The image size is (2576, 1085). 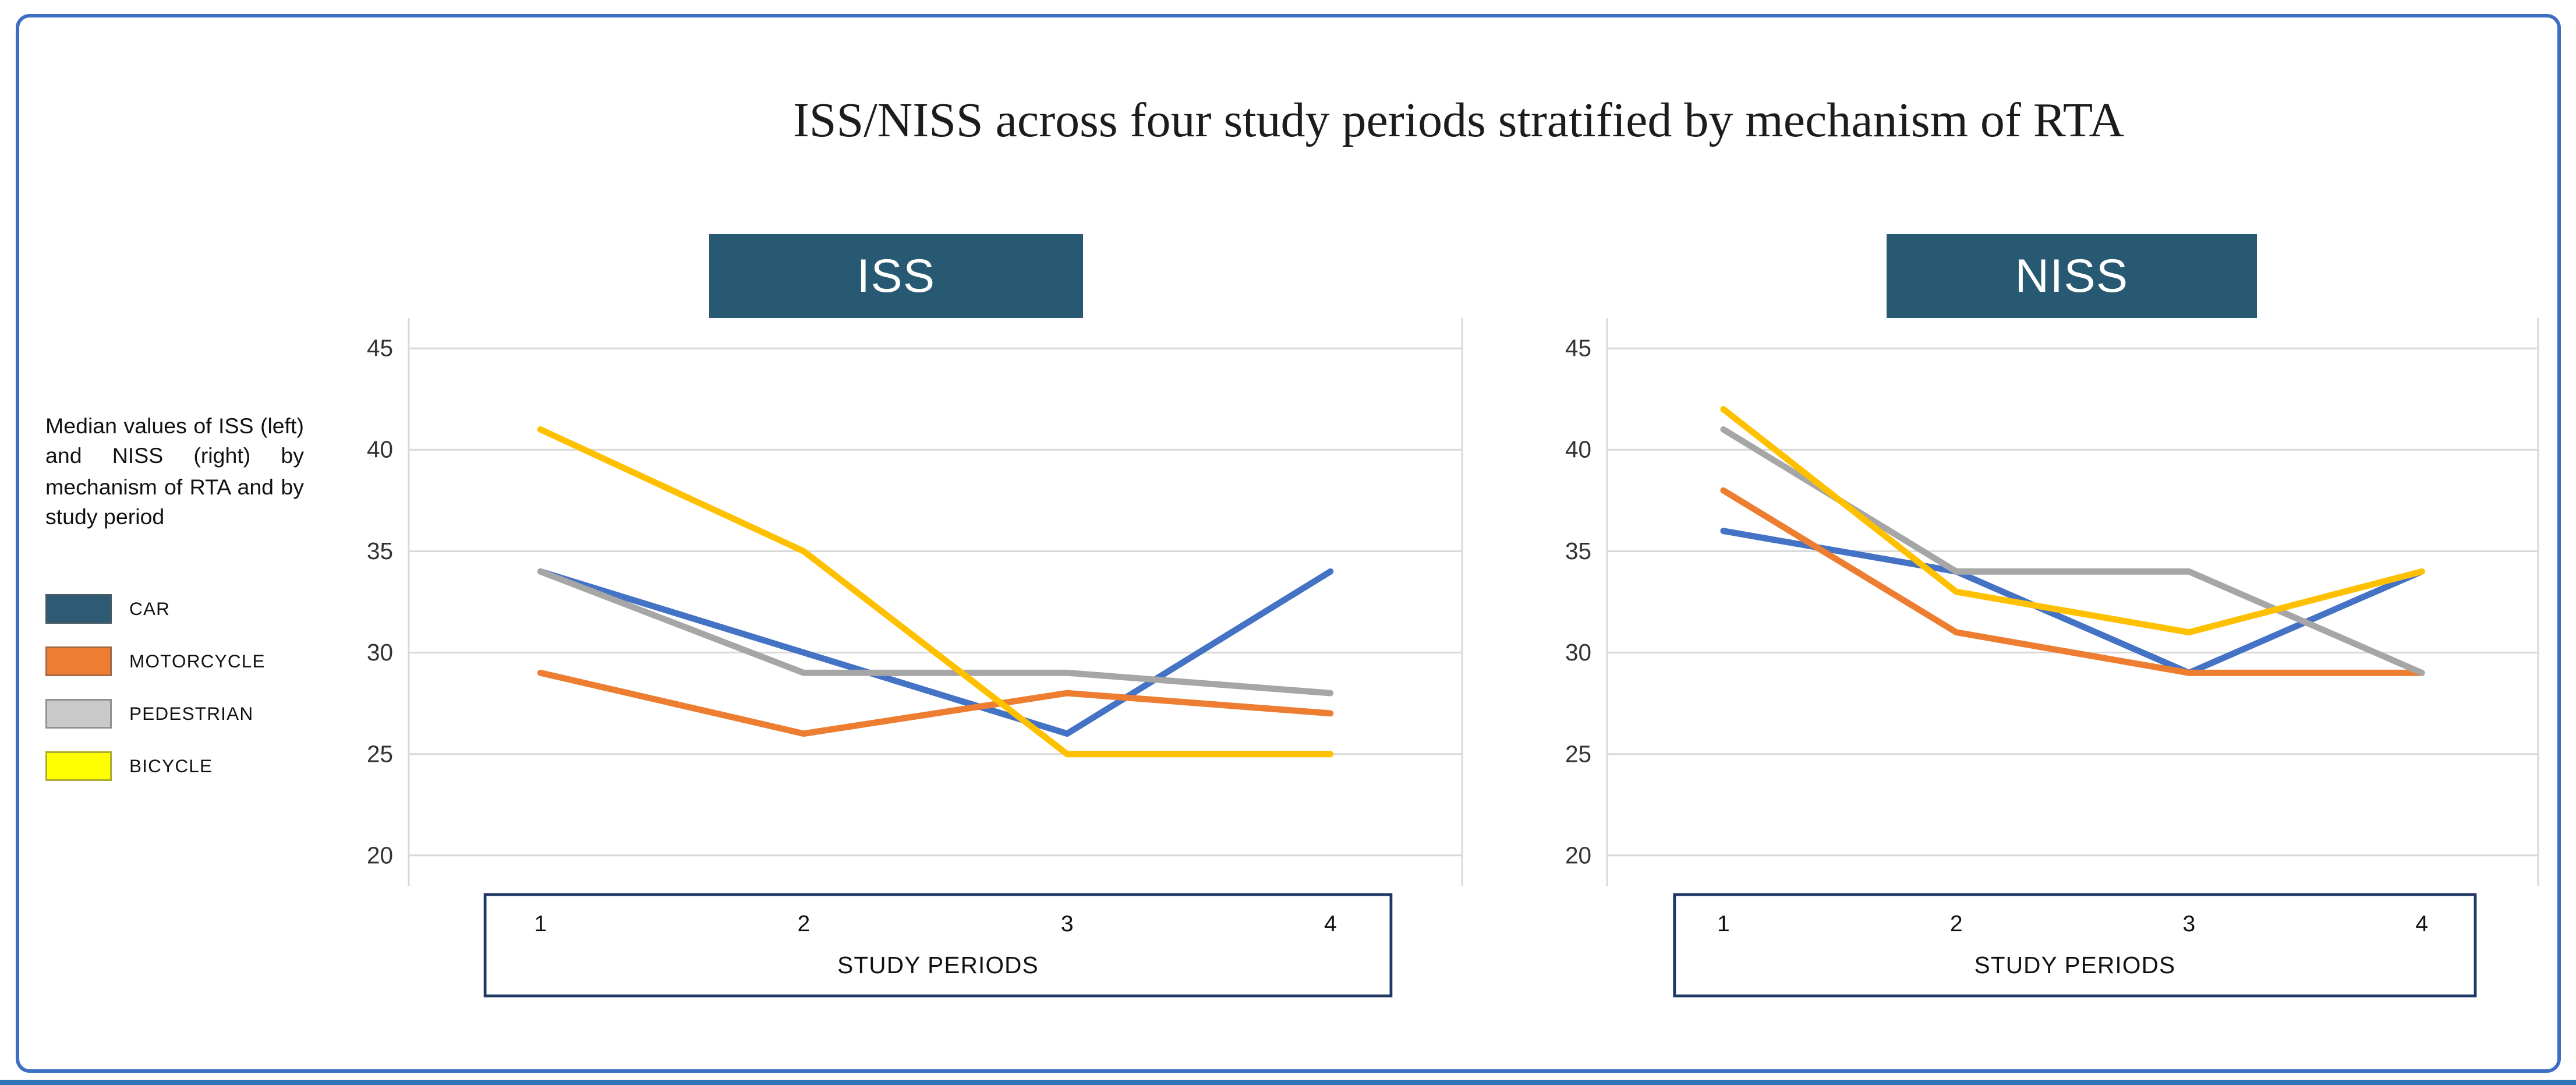 What do you see at coordinates (171, 766) in the screenshot?
I see `legend-label: BICYCLE` at bounding box center [171, 766].